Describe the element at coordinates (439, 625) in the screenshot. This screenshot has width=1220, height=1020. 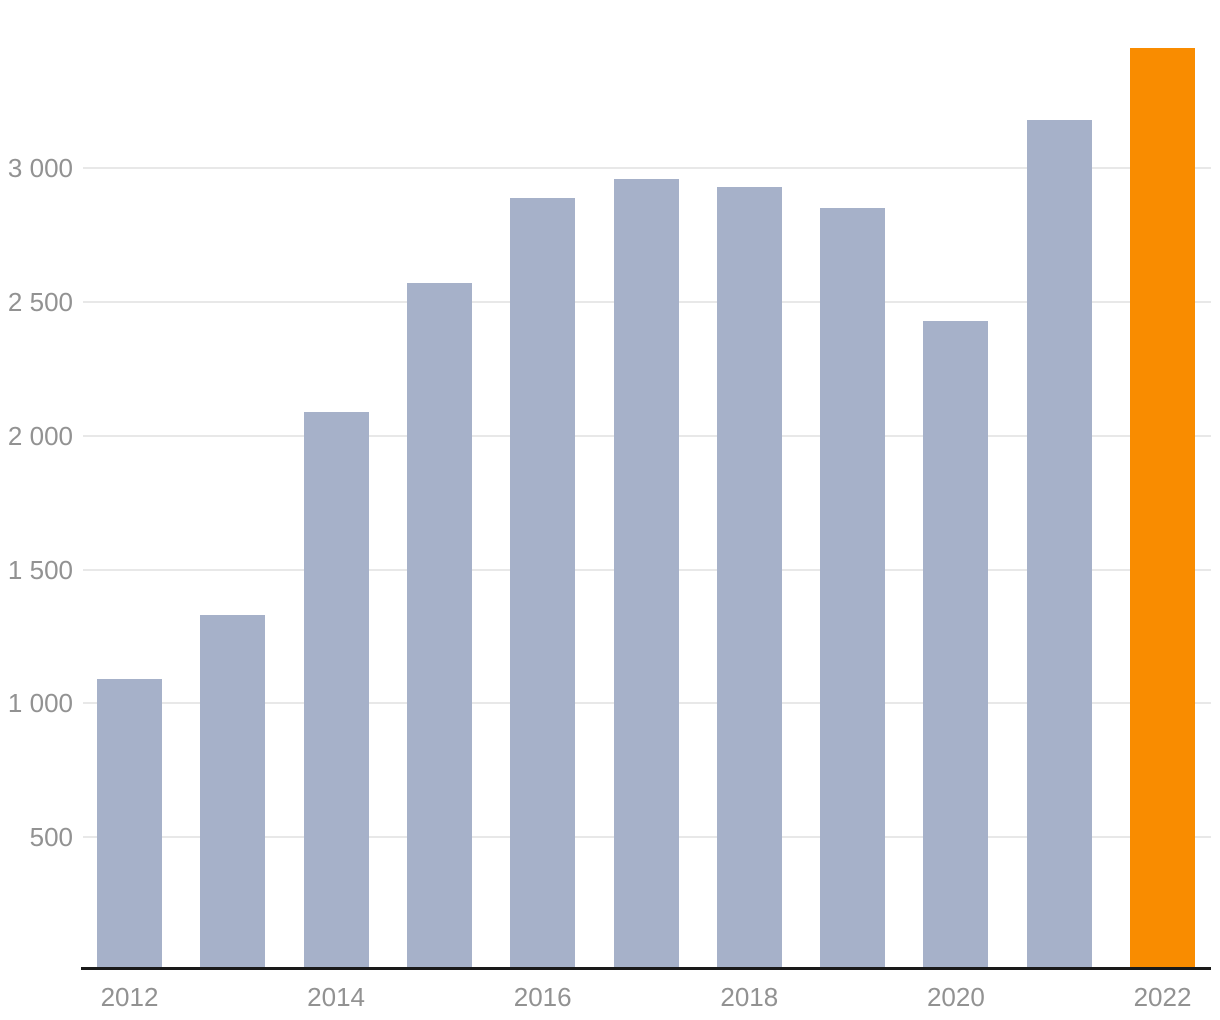
I see `bar-2015` at that location.